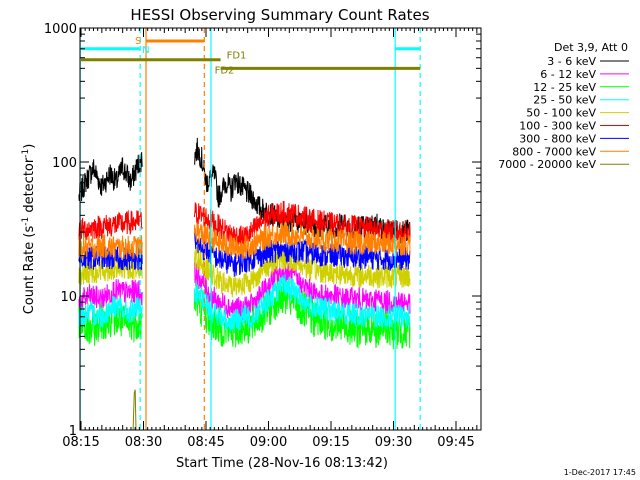 The height and width of the screenshot is (480, 640). I want to click on y-tick-label-2: 100, so click(64, 163).